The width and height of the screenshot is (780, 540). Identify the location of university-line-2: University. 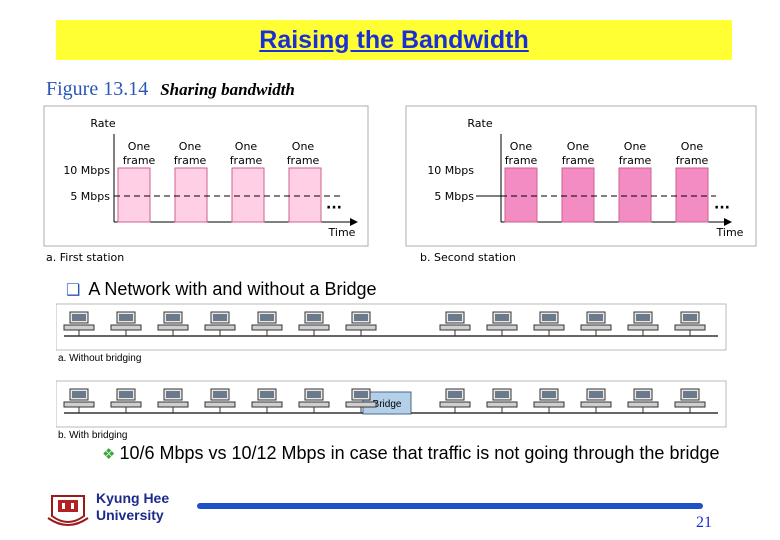
(130, 515).